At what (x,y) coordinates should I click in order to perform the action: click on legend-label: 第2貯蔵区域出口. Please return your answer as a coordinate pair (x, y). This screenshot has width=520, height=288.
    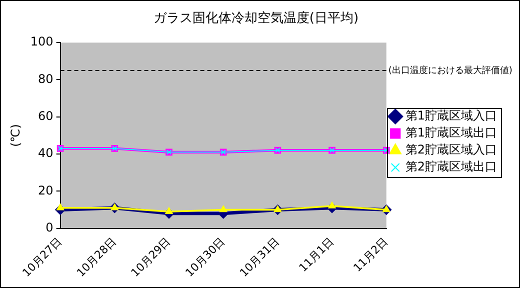
    Looking at the image, I should click on (451, 167).